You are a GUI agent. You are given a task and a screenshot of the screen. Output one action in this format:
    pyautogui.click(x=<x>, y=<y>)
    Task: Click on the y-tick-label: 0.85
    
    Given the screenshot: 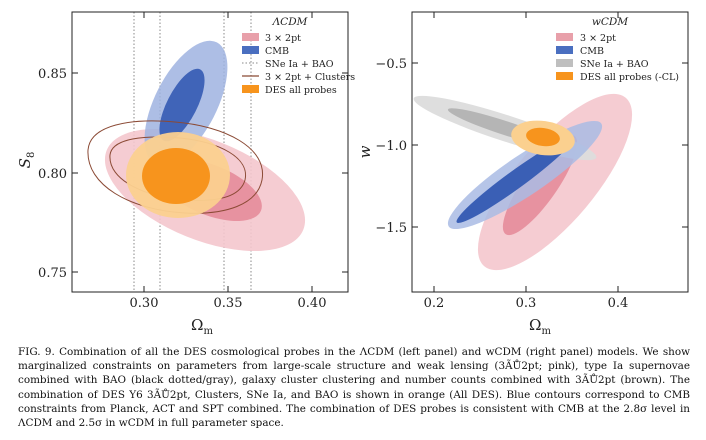 What is the action you would take?
    pyautogui.click(x=52, y=74)
    